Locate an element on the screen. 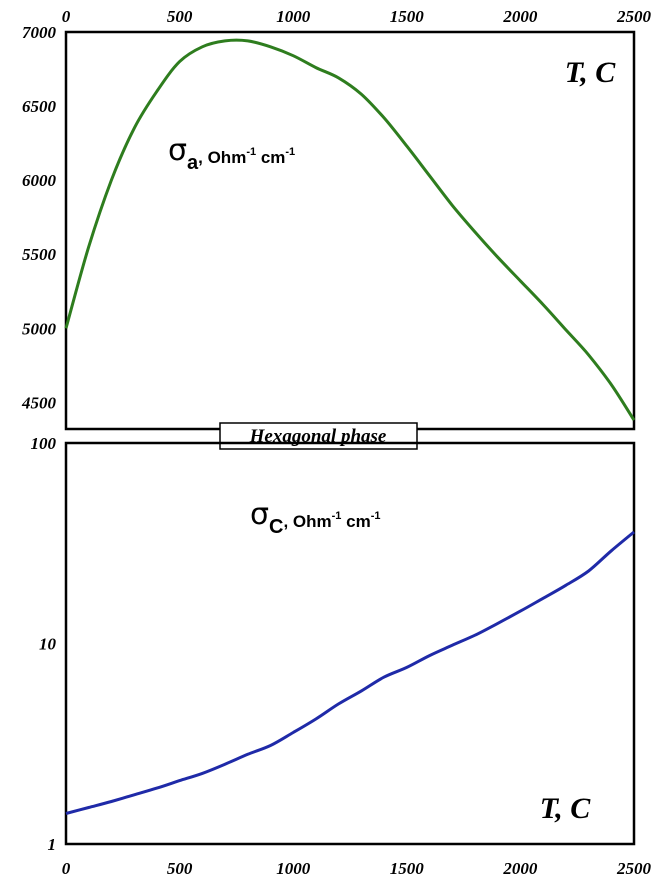  bottom-y-tick-labels: 1 10 100 is located at coordinates (44, 644).